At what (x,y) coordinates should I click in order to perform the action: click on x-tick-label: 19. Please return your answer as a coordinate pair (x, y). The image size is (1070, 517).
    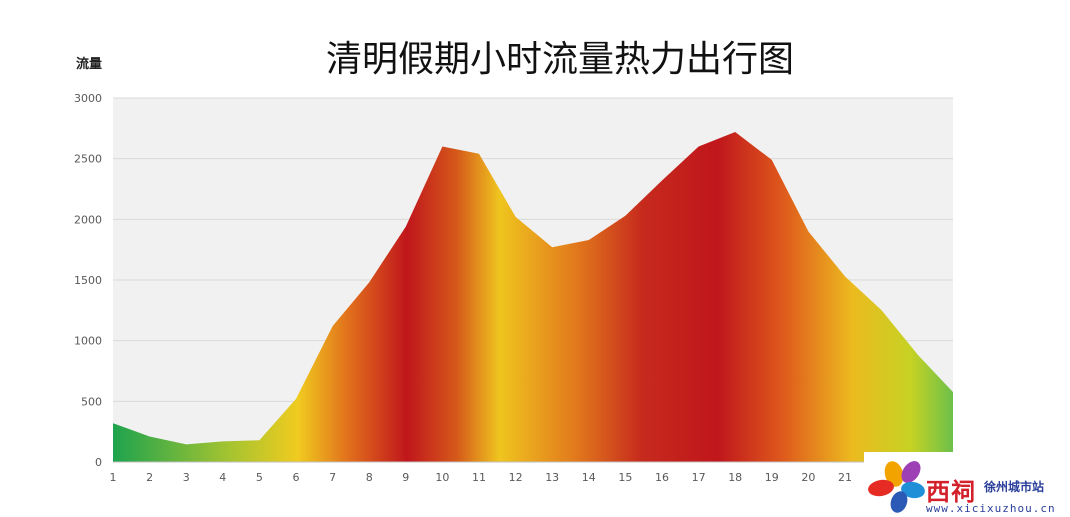
    Looking at the image, I should click on (772, 477).